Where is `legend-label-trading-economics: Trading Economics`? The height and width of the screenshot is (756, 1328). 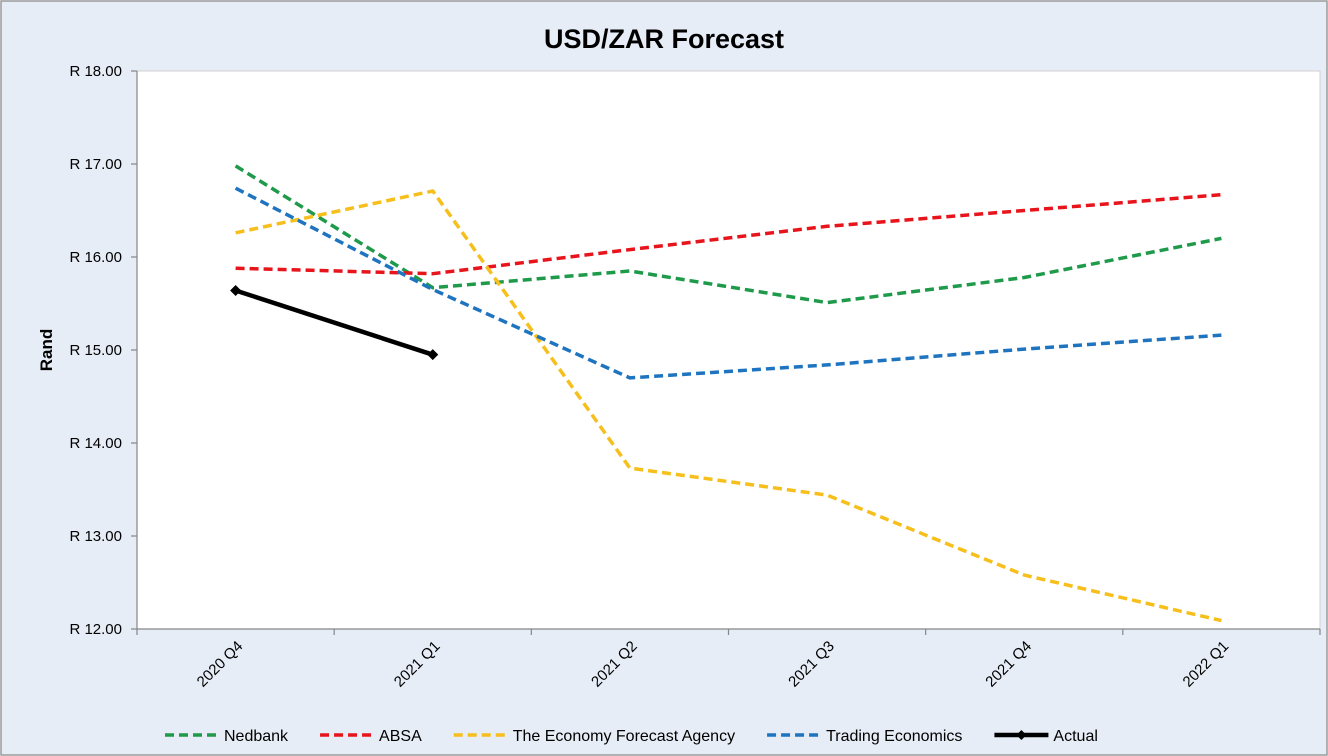 legend-label-trading-economics: Trading Economics is located at coordinates (894, 736).